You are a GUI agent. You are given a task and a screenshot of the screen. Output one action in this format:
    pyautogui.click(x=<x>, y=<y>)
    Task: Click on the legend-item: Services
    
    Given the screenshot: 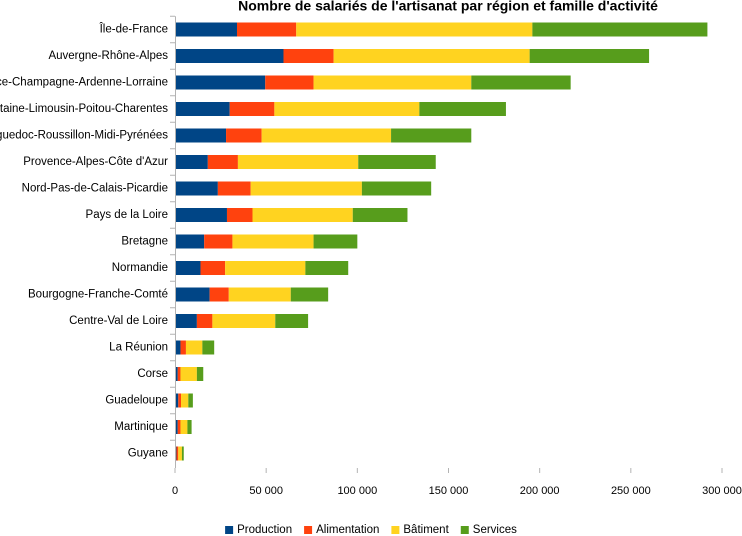 What is the action you would take?
    pyautogui.click(x=488, y=530)
    